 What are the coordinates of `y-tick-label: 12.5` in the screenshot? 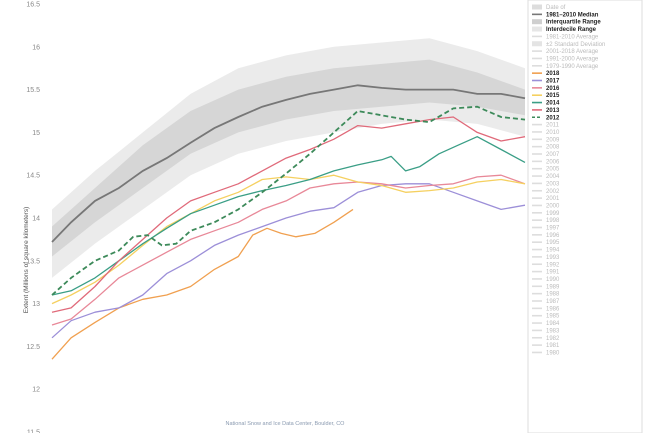 It's located at (33, 347).